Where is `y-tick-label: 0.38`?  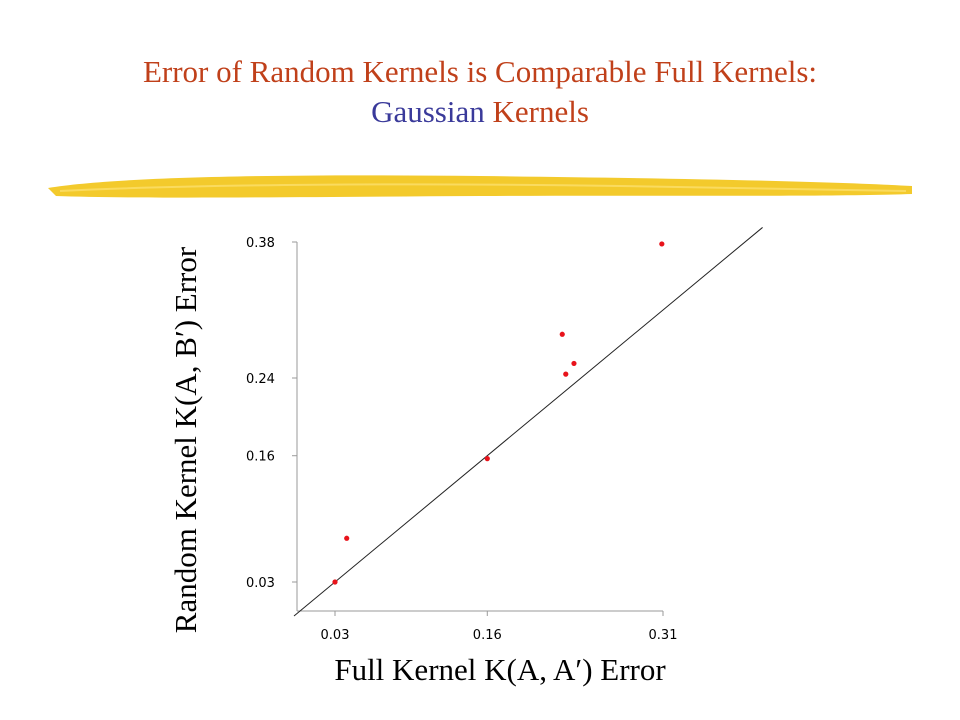 y-tick-label: 0.38 is located at coordinates (260, 243).